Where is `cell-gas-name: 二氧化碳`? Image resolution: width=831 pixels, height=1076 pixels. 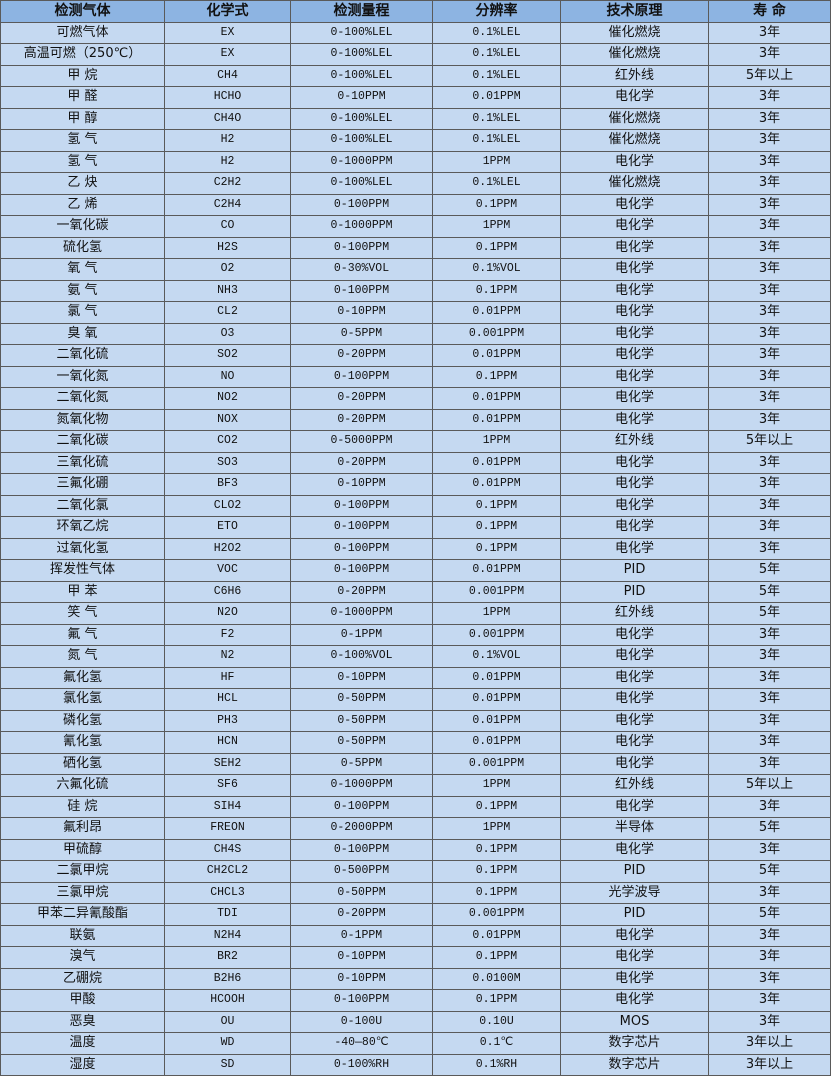 cell-gas-name: 二氧化碳 is located at coordinates (82, 441).